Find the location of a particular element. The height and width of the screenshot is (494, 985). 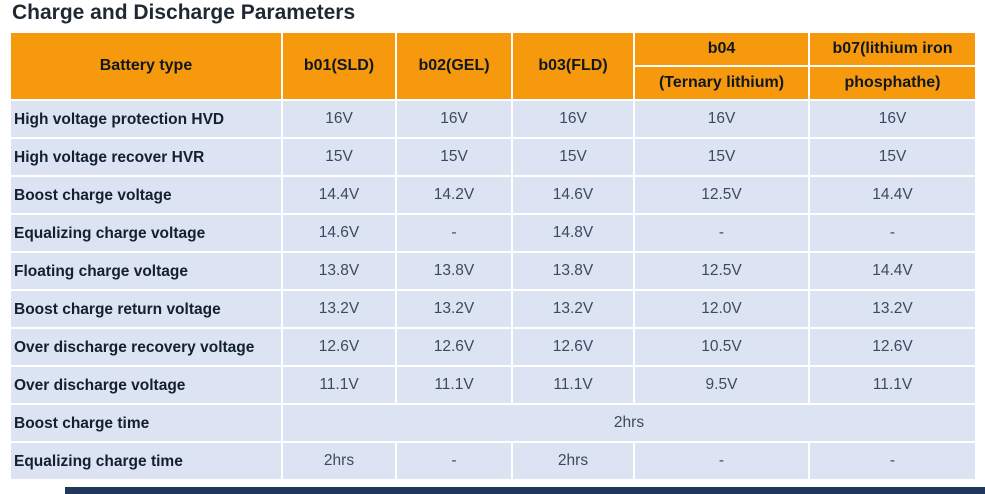

cell-value: 9.5V is located at coordinates (721, 385).